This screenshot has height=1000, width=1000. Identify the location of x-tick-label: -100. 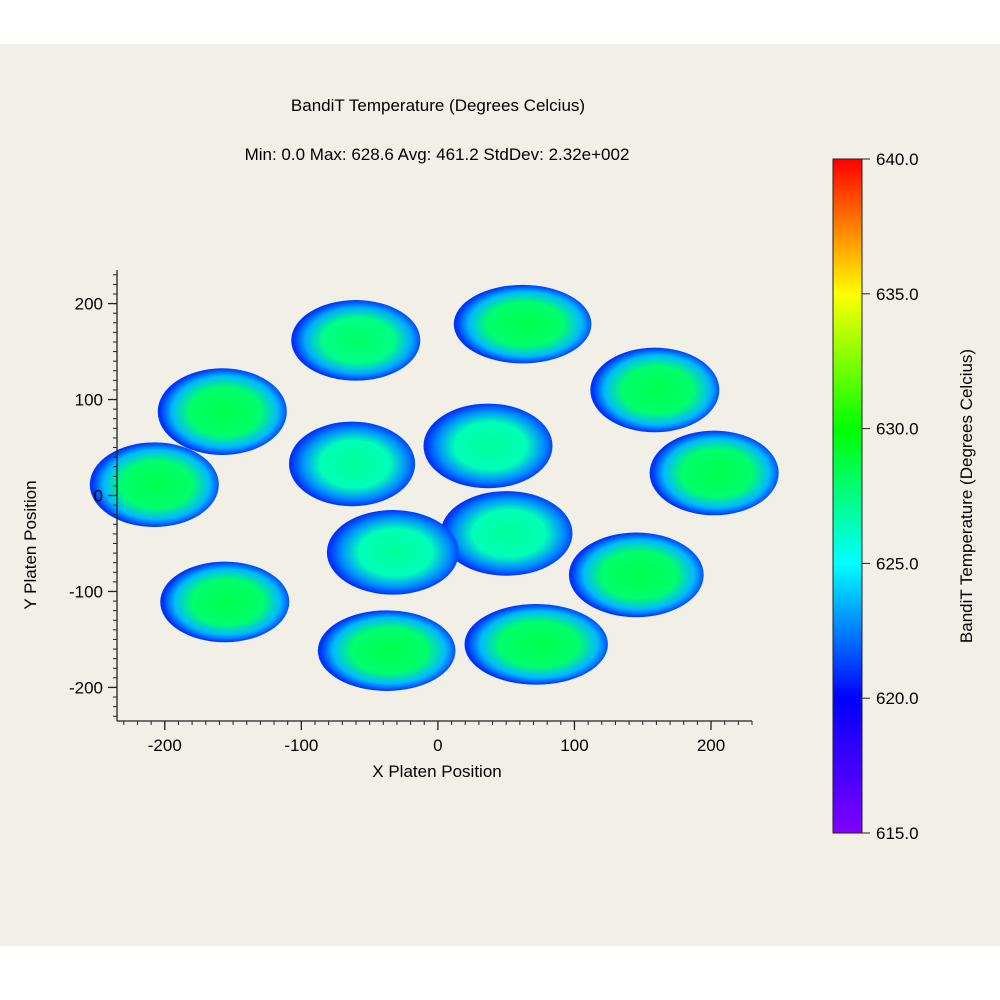
(301, 745).